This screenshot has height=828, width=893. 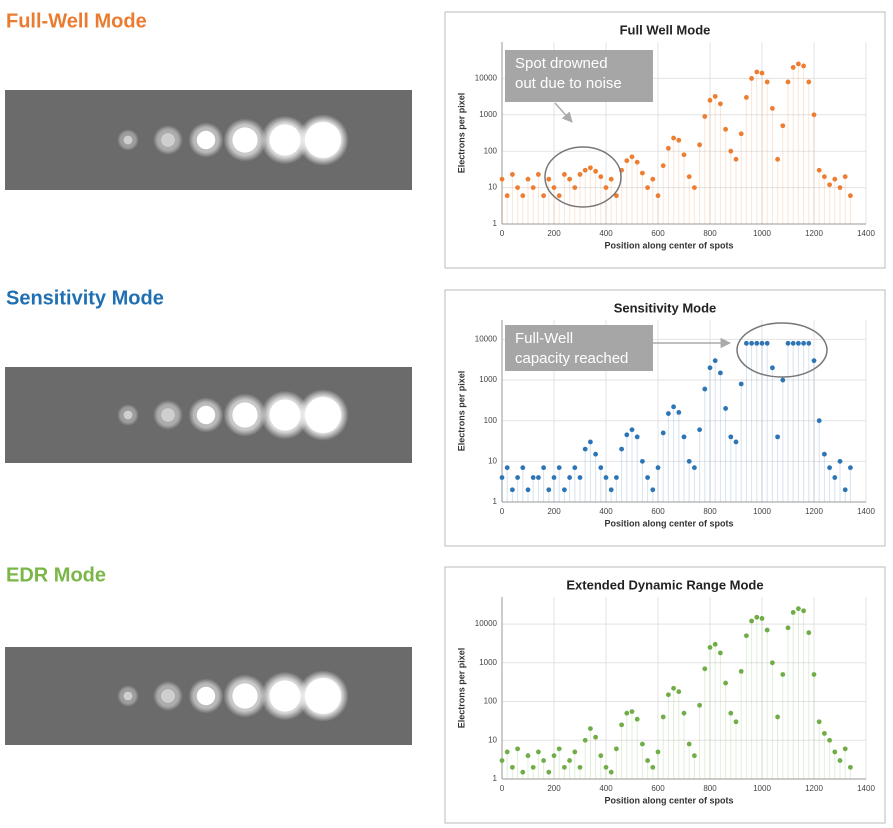 I want to click on chart-title: Sensitivity Mode, so click(x=665, y=307).